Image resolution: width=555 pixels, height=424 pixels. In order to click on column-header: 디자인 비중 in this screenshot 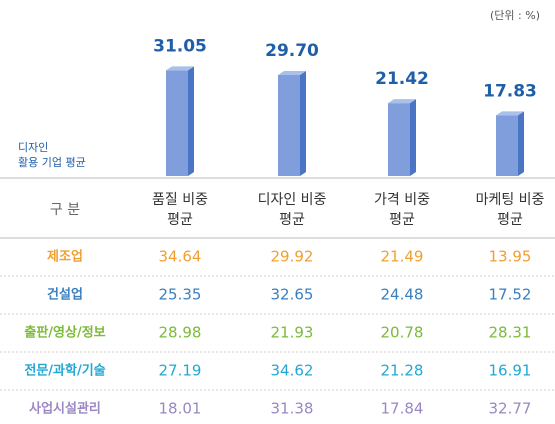, I will do `click(292, 200)`.